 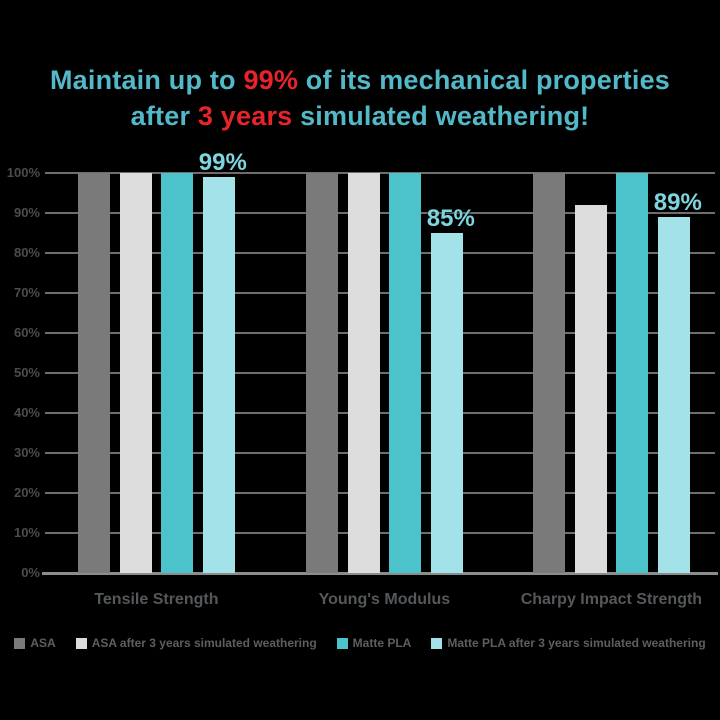 I want to click on bar-series2-cat2, so click(x=363, y=373).